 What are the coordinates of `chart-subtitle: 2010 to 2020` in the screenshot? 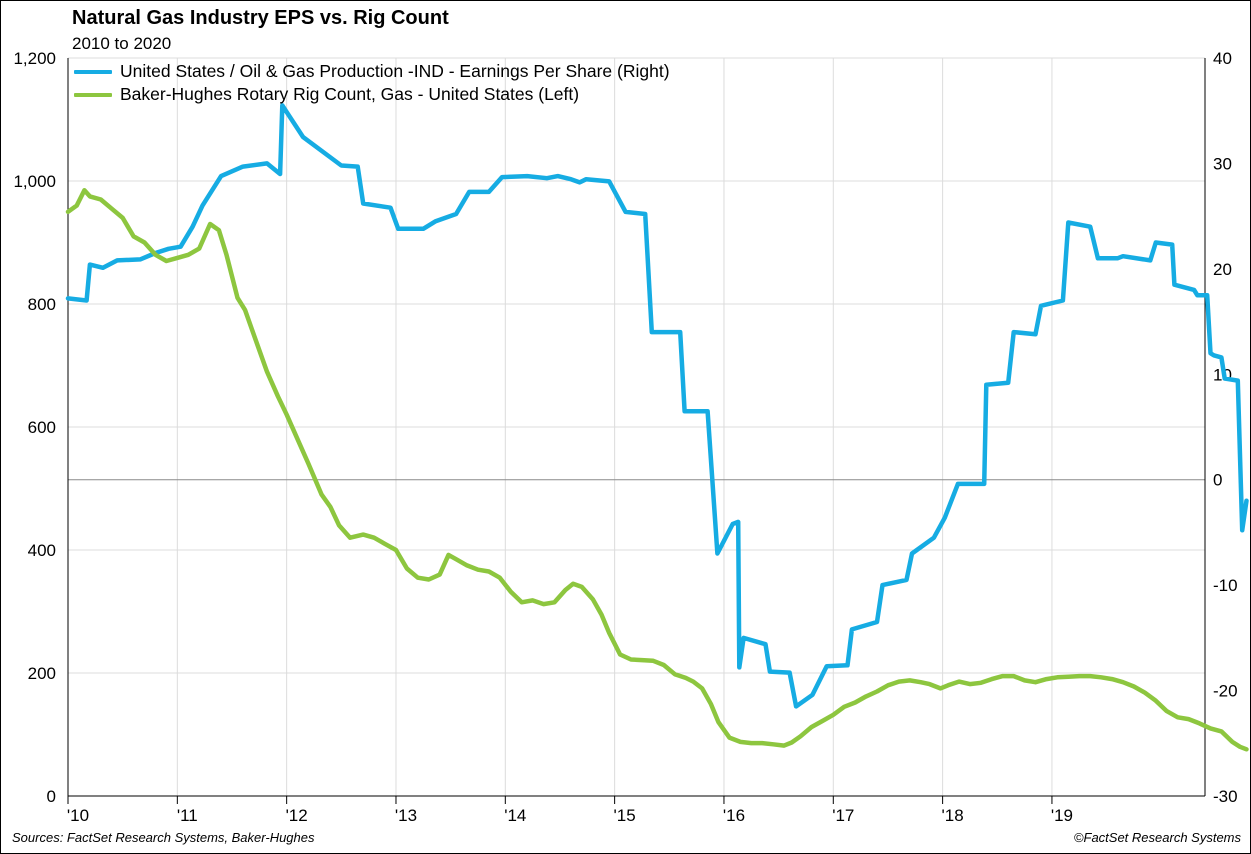 It's located at (122, 43).